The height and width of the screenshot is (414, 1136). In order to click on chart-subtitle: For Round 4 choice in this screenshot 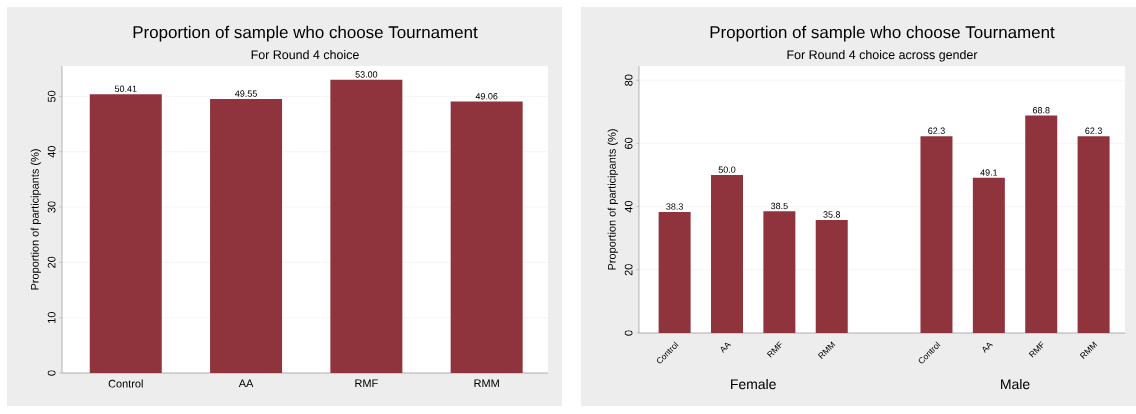, I will do `click(305, 54)`.